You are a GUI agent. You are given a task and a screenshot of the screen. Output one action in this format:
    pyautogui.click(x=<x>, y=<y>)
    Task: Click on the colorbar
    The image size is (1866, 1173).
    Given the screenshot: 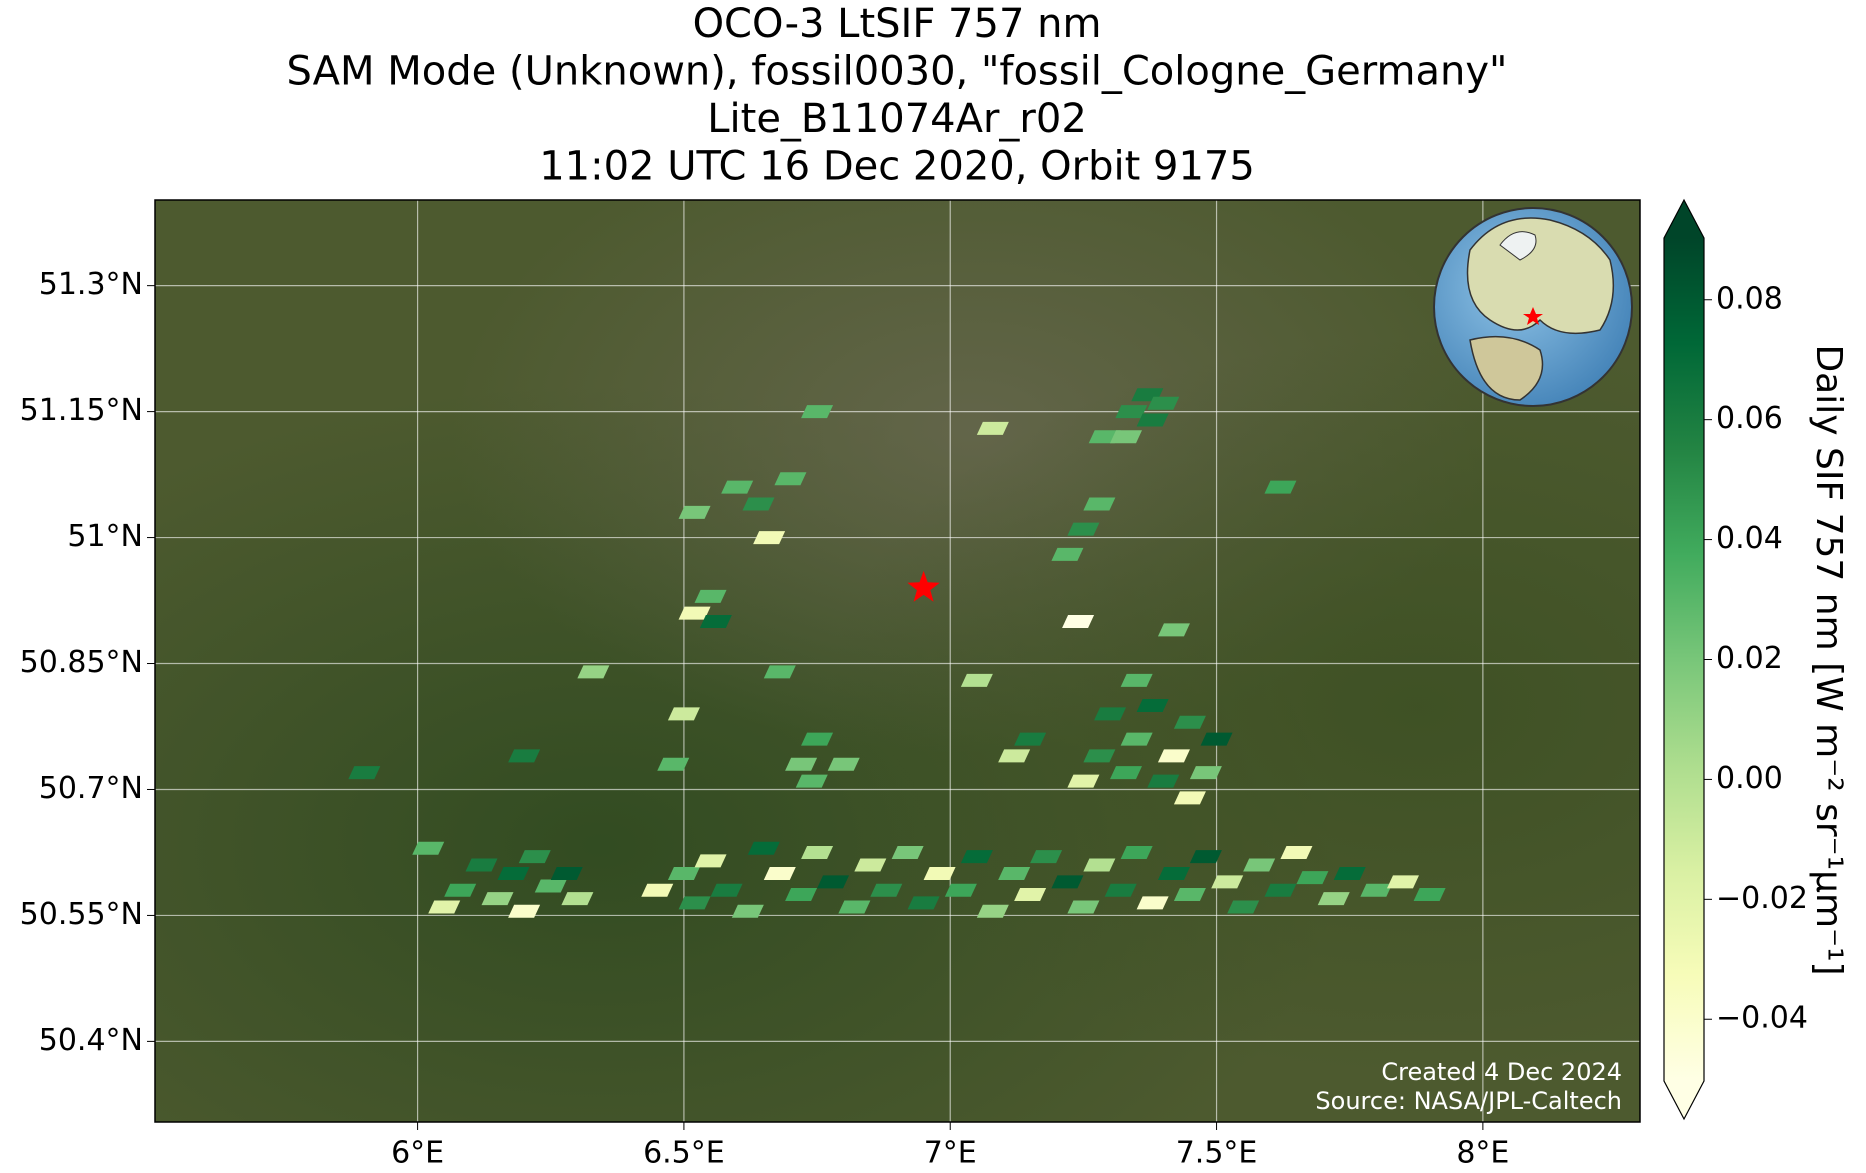 What is the action you would take?
    pyautogui.click(x=1684, y=659)
    